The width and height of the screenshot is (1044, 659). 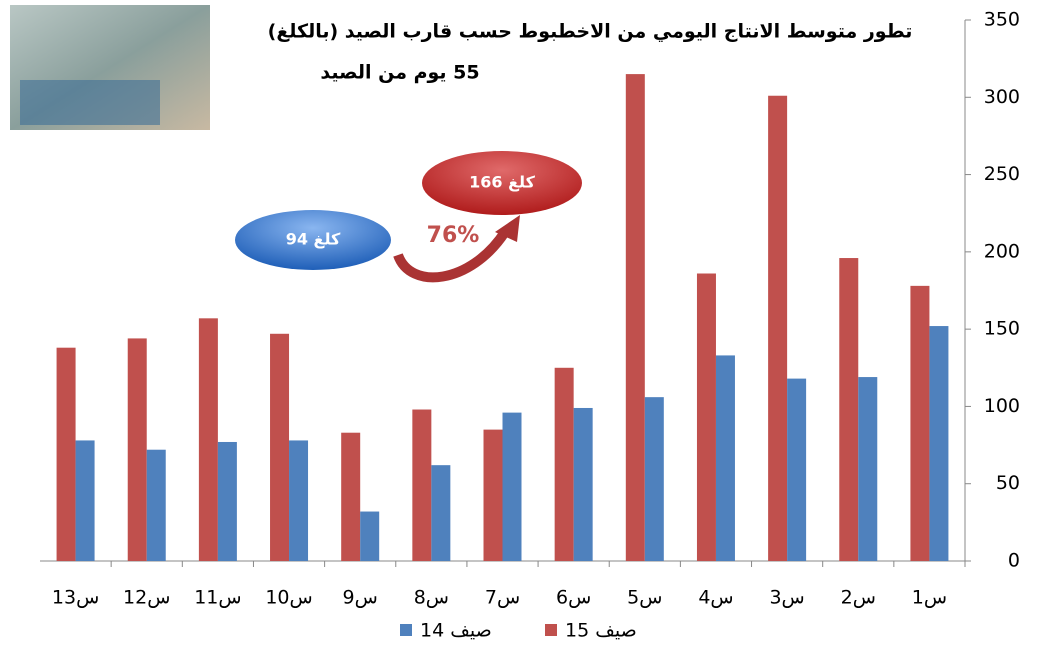 What do you see at coordinates (217, 598) in the screenshot?
I see `x-tick-label: س11` at bounding box center [217, 598].